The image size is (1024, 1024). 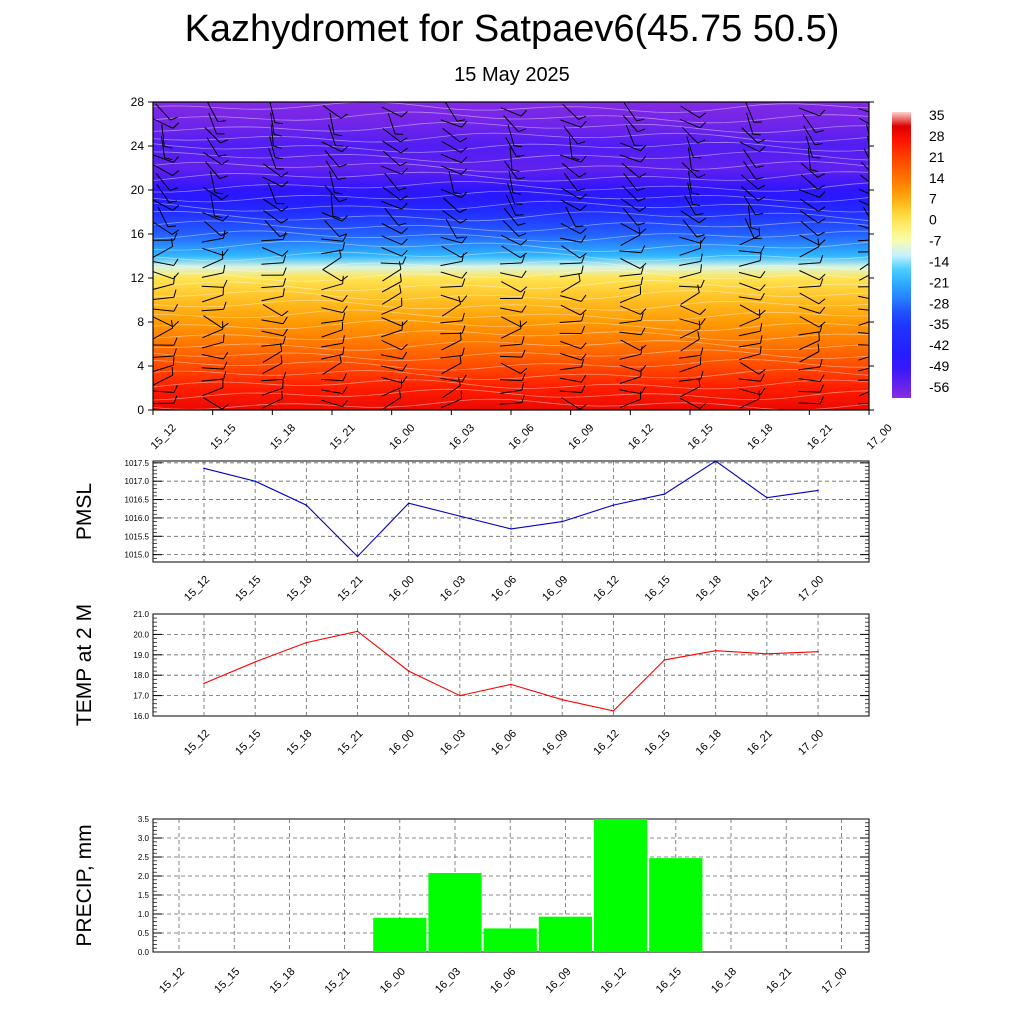 I want to click on x-tick-label: 15_18, so click(x=299, y=743).